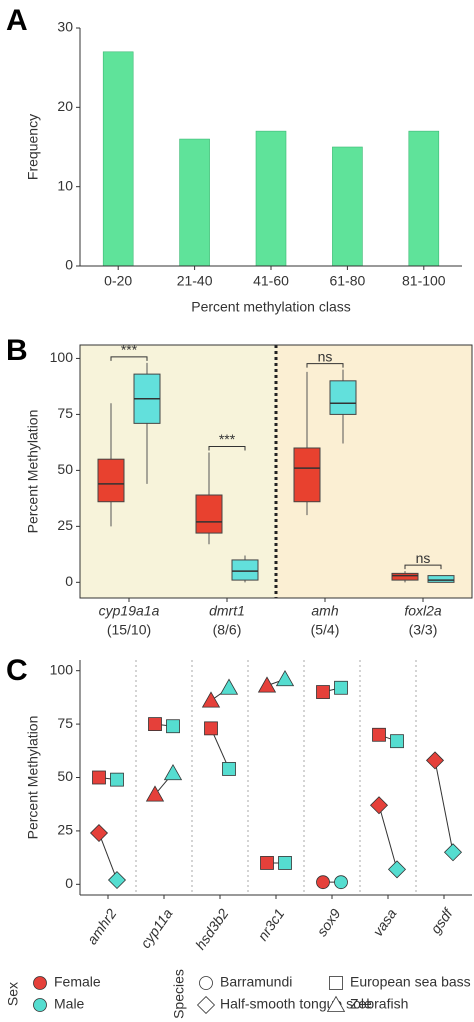 This screenshot has width=474, height=1022. I want to click on x-tick-label: 0-20, so click(118, 281).